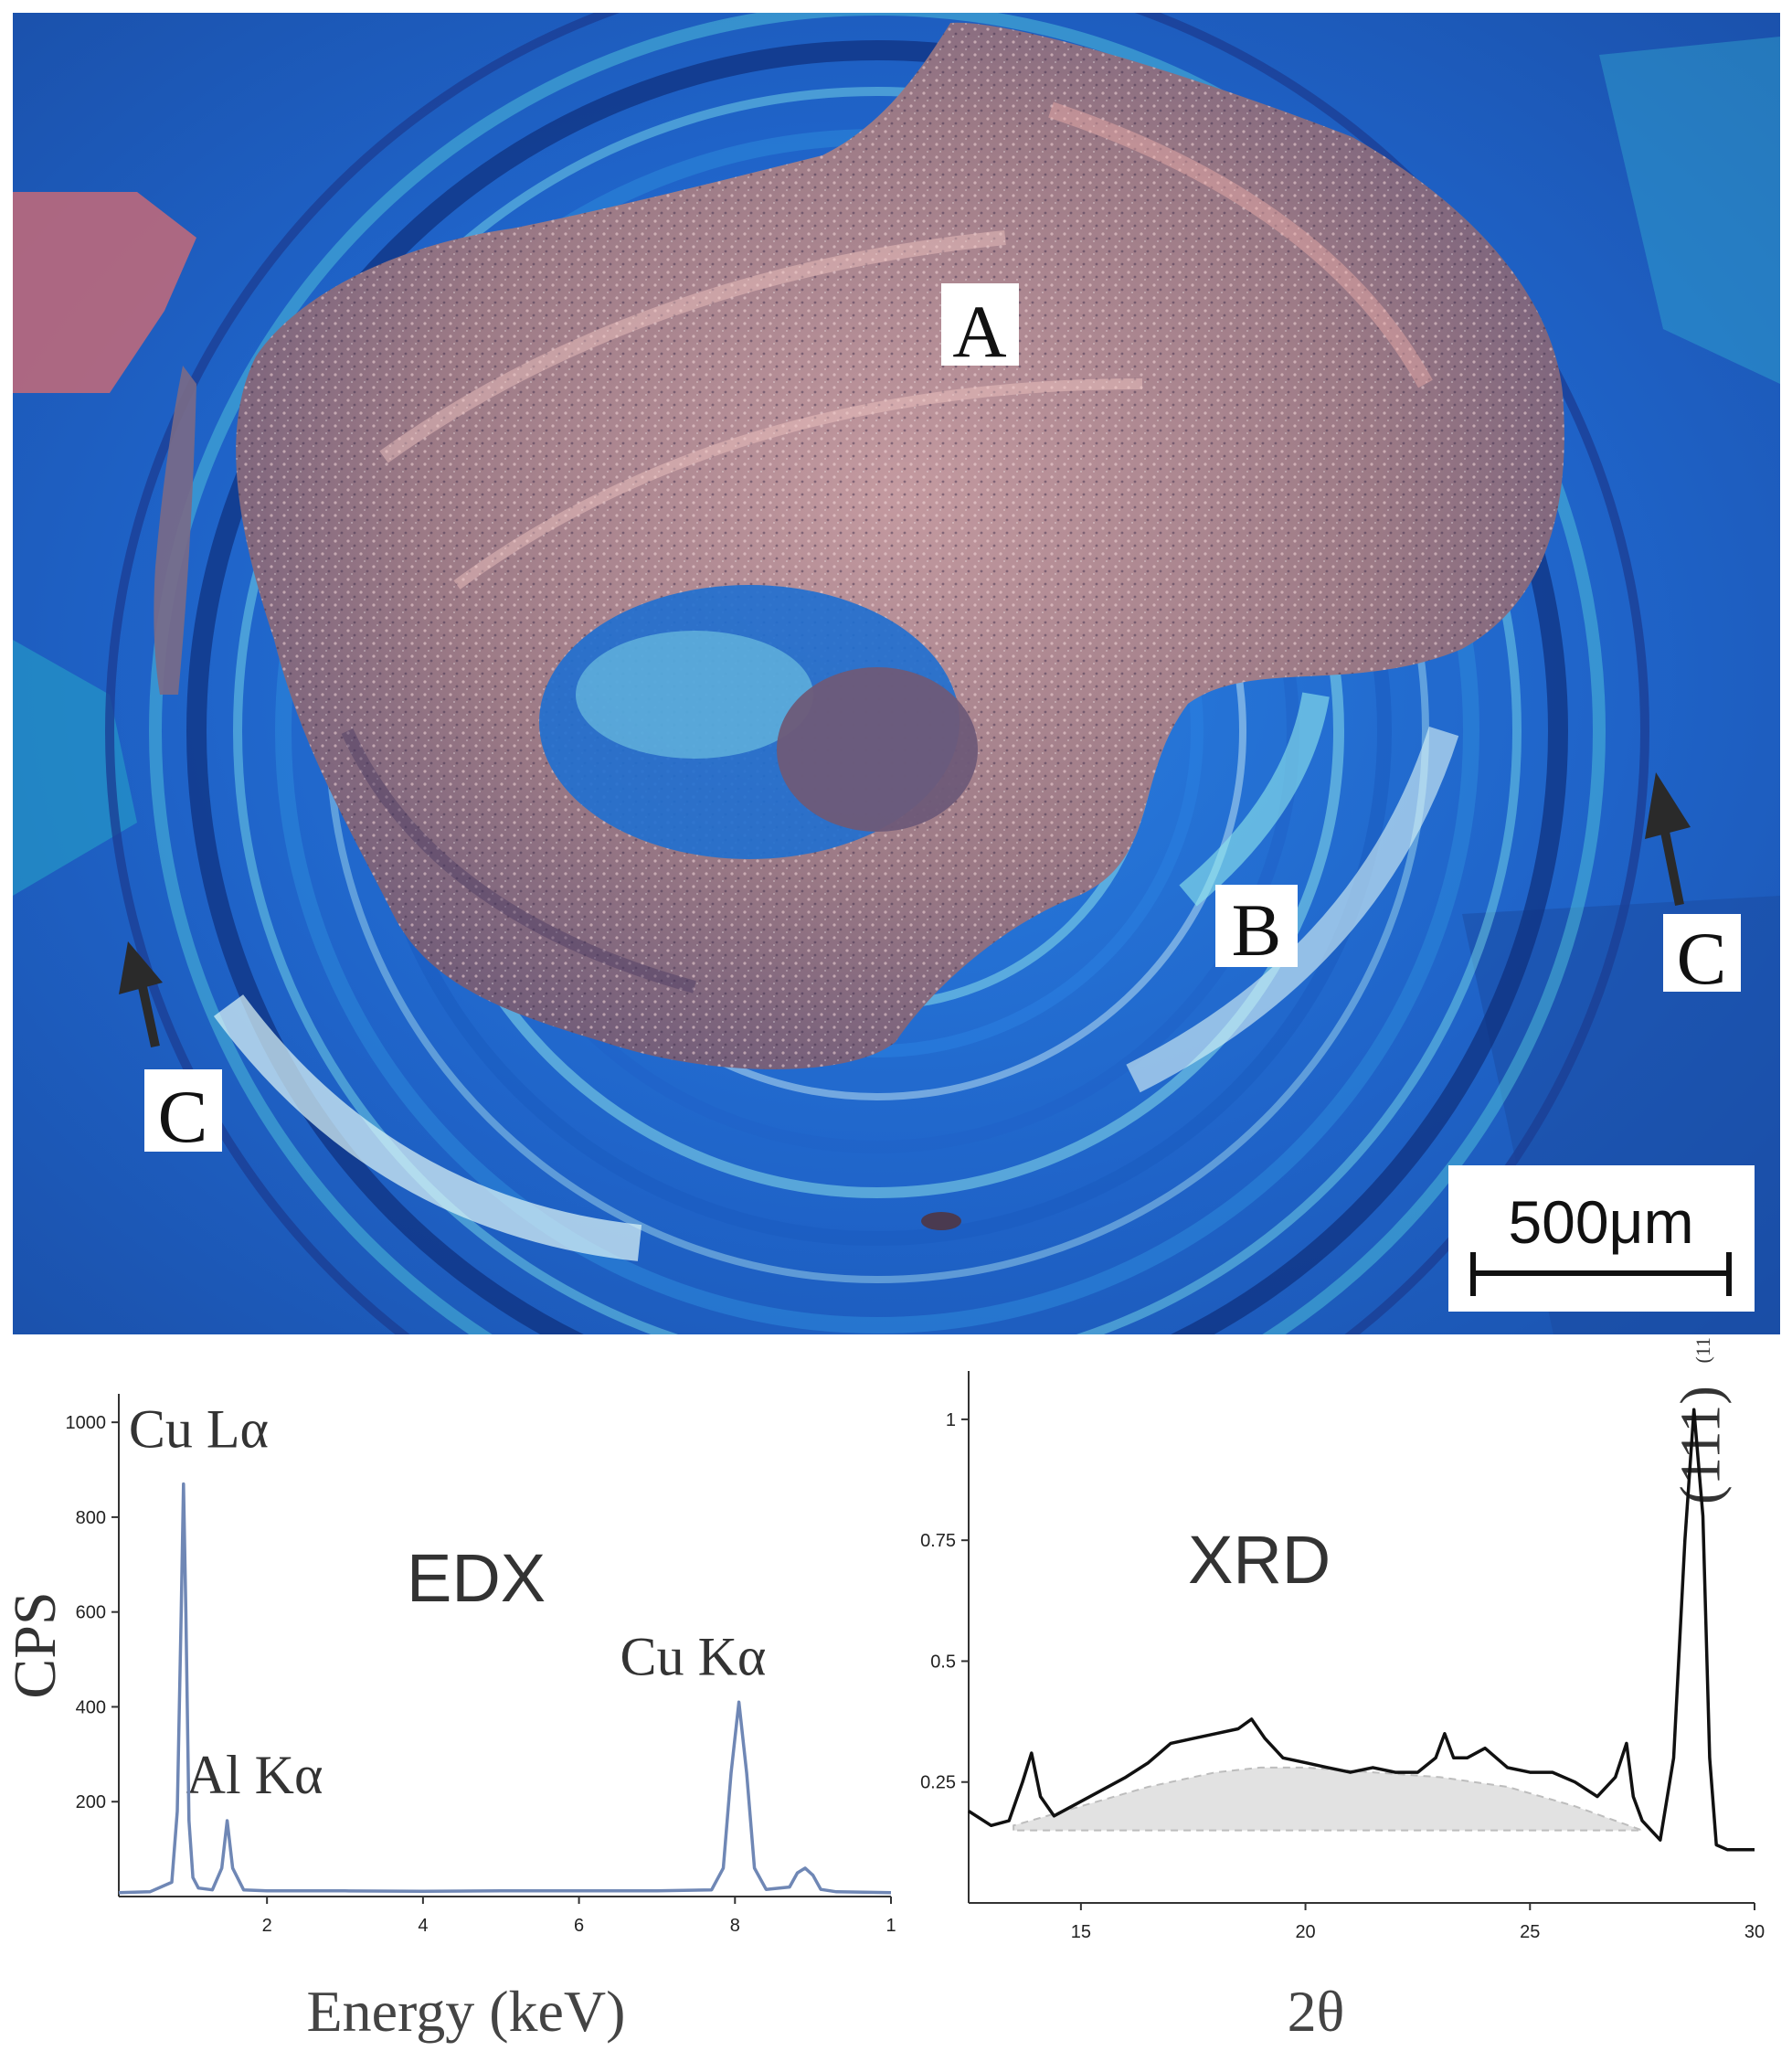 This screenshot has width=1792, height=2051. I want to click on edx-series, so click(505, 1688).